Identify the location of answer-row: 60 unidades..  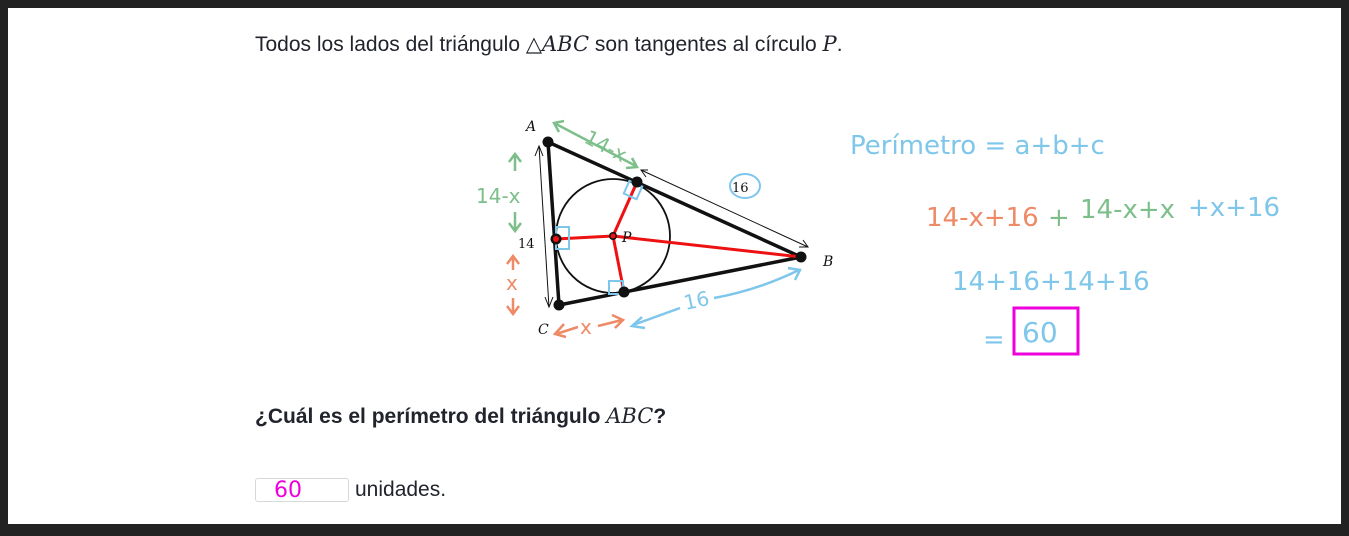
(351, 490).